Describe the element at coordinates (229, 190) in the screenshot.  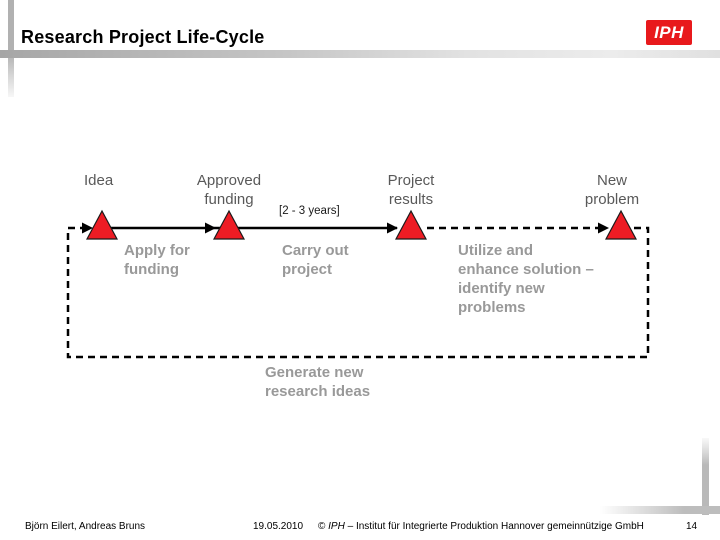
I see `milestone-label-approved-funding: Approved funding` at that location.